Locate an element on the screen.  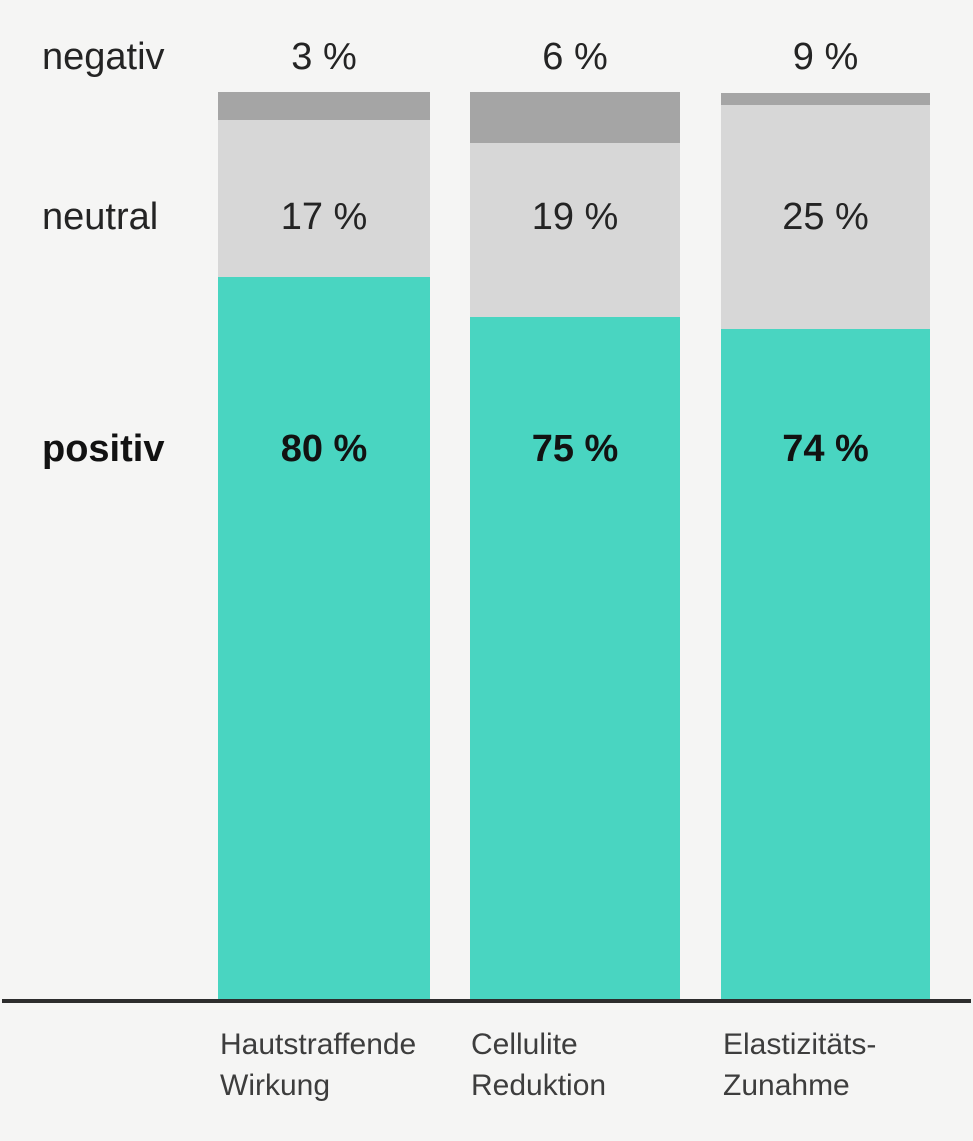
x-label-cellulite-reduktion: Cellulite Reduktion is located at coordinates (539, 1065).